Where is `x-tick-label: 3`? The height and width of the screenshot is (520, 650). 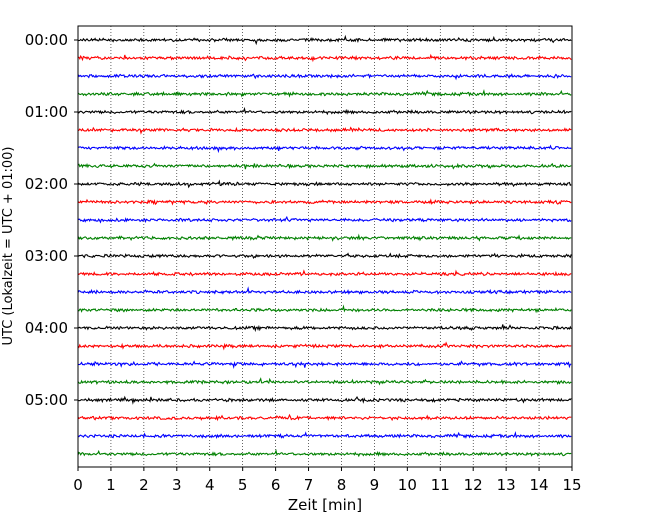
x-tick-label: 3 is located at coordinates (177, 485).